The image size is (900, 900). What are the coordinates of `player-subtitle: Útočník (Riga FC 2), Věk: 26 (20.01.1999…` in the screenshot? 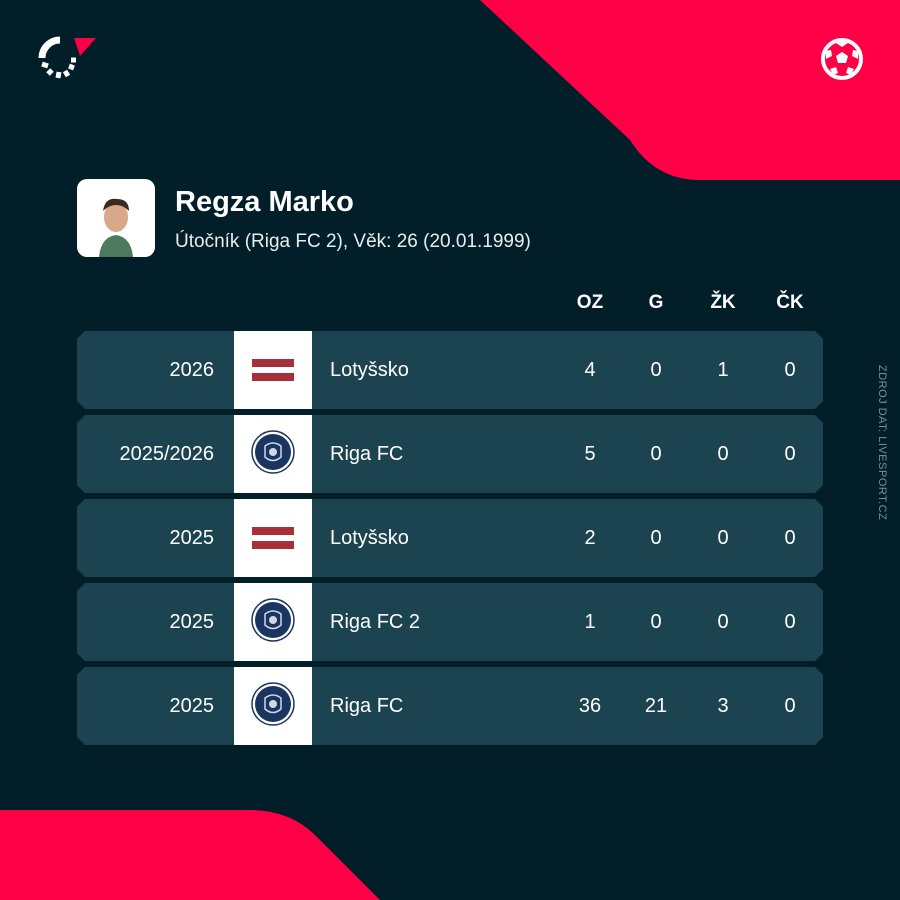 It's located at (353, 241).